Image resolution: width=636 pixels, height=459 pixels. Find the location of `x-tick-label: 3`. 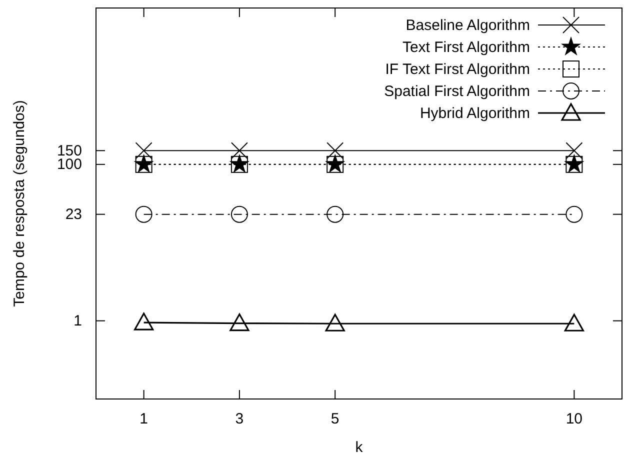

x-tick-label: 3 is located at coordinates (239, 419).